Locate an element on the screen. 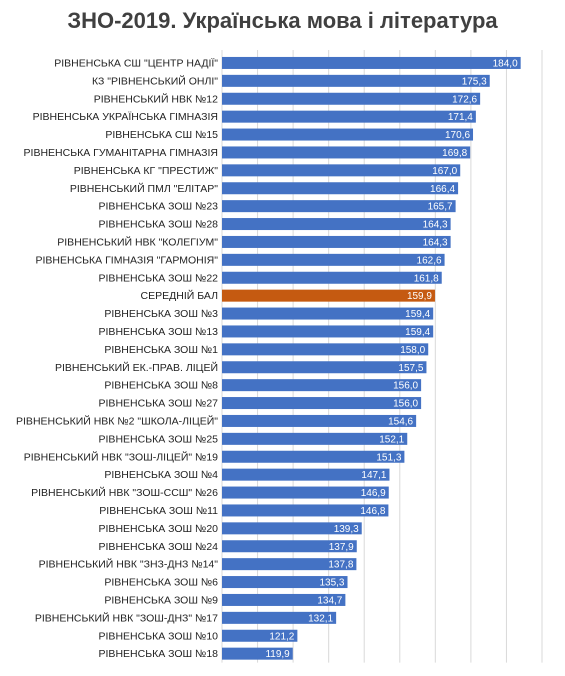 Image resolution: width=565 pixels, height=676 pixels. category-label: РІВНЕНСЬКА ЗОШ №11 is located at coordinates (158, 511).